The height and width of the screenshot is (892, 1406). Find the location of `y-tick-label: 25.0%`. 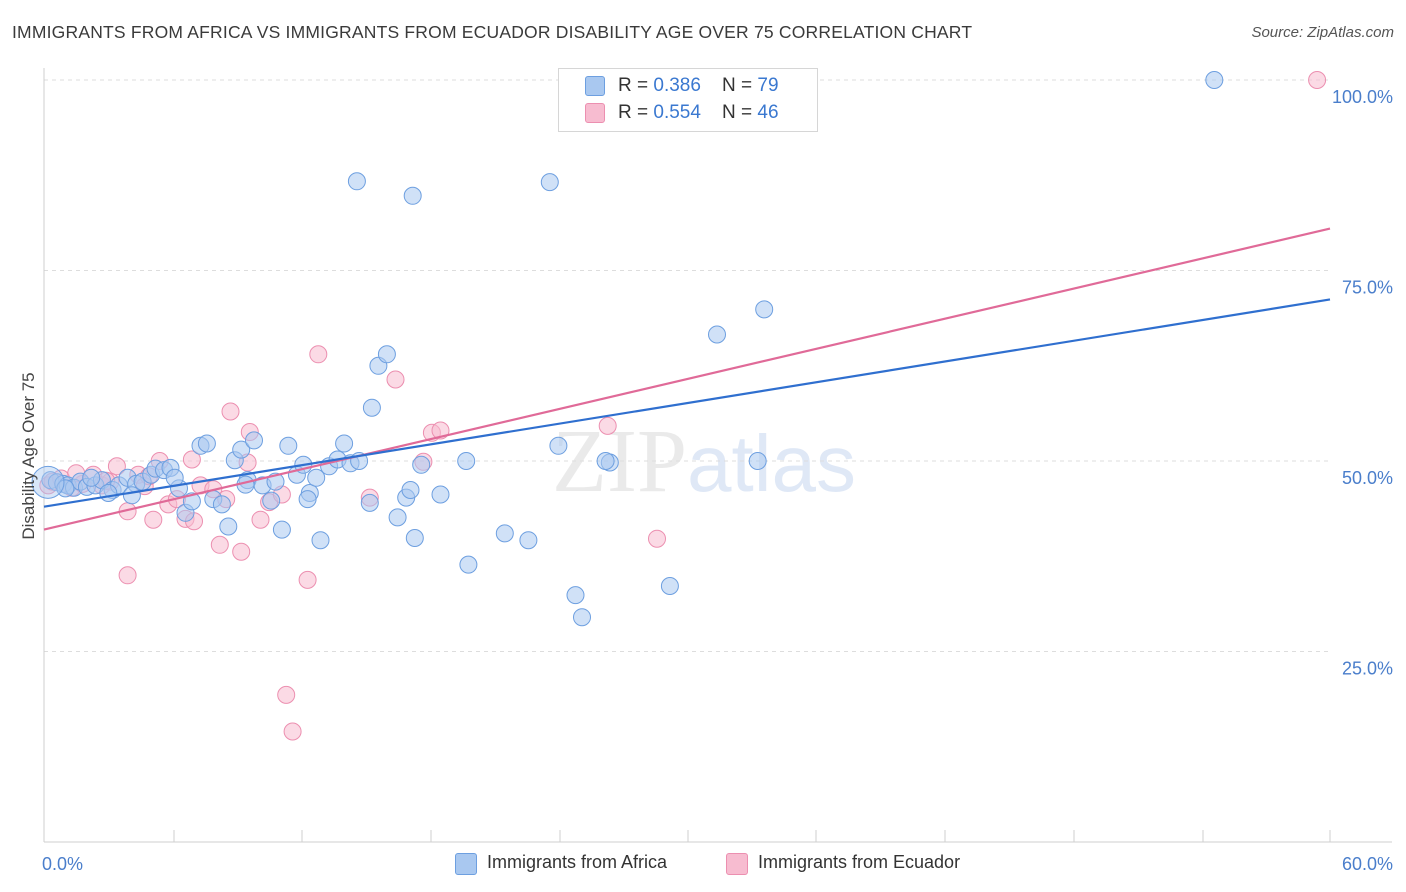

y-tick-label: 25.0% is located at coordinates (1367, 669).